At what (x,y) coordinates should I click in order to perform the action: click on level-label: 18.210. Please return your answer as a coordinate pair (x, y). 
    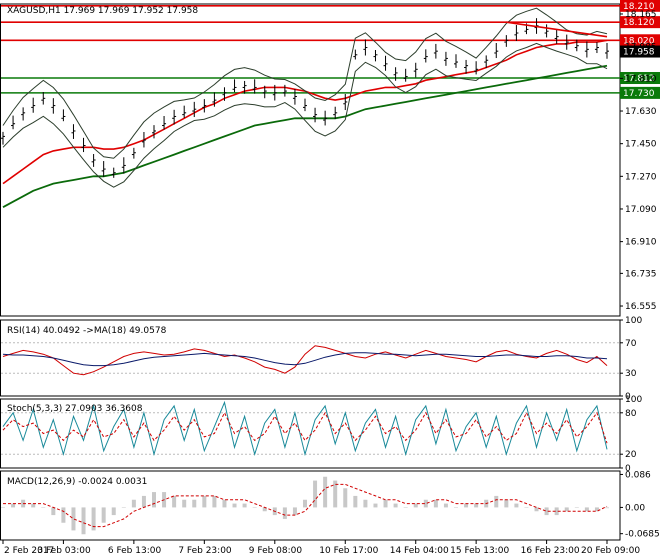
    Looking at the image, I should click on (639, 7).